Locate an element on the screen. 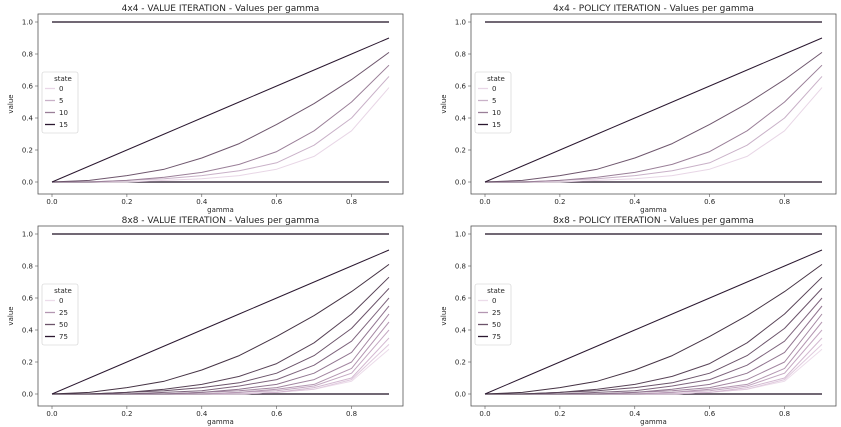 The image size is (841, 427). legend-entry: 5 is located at coordinates (61, 101).